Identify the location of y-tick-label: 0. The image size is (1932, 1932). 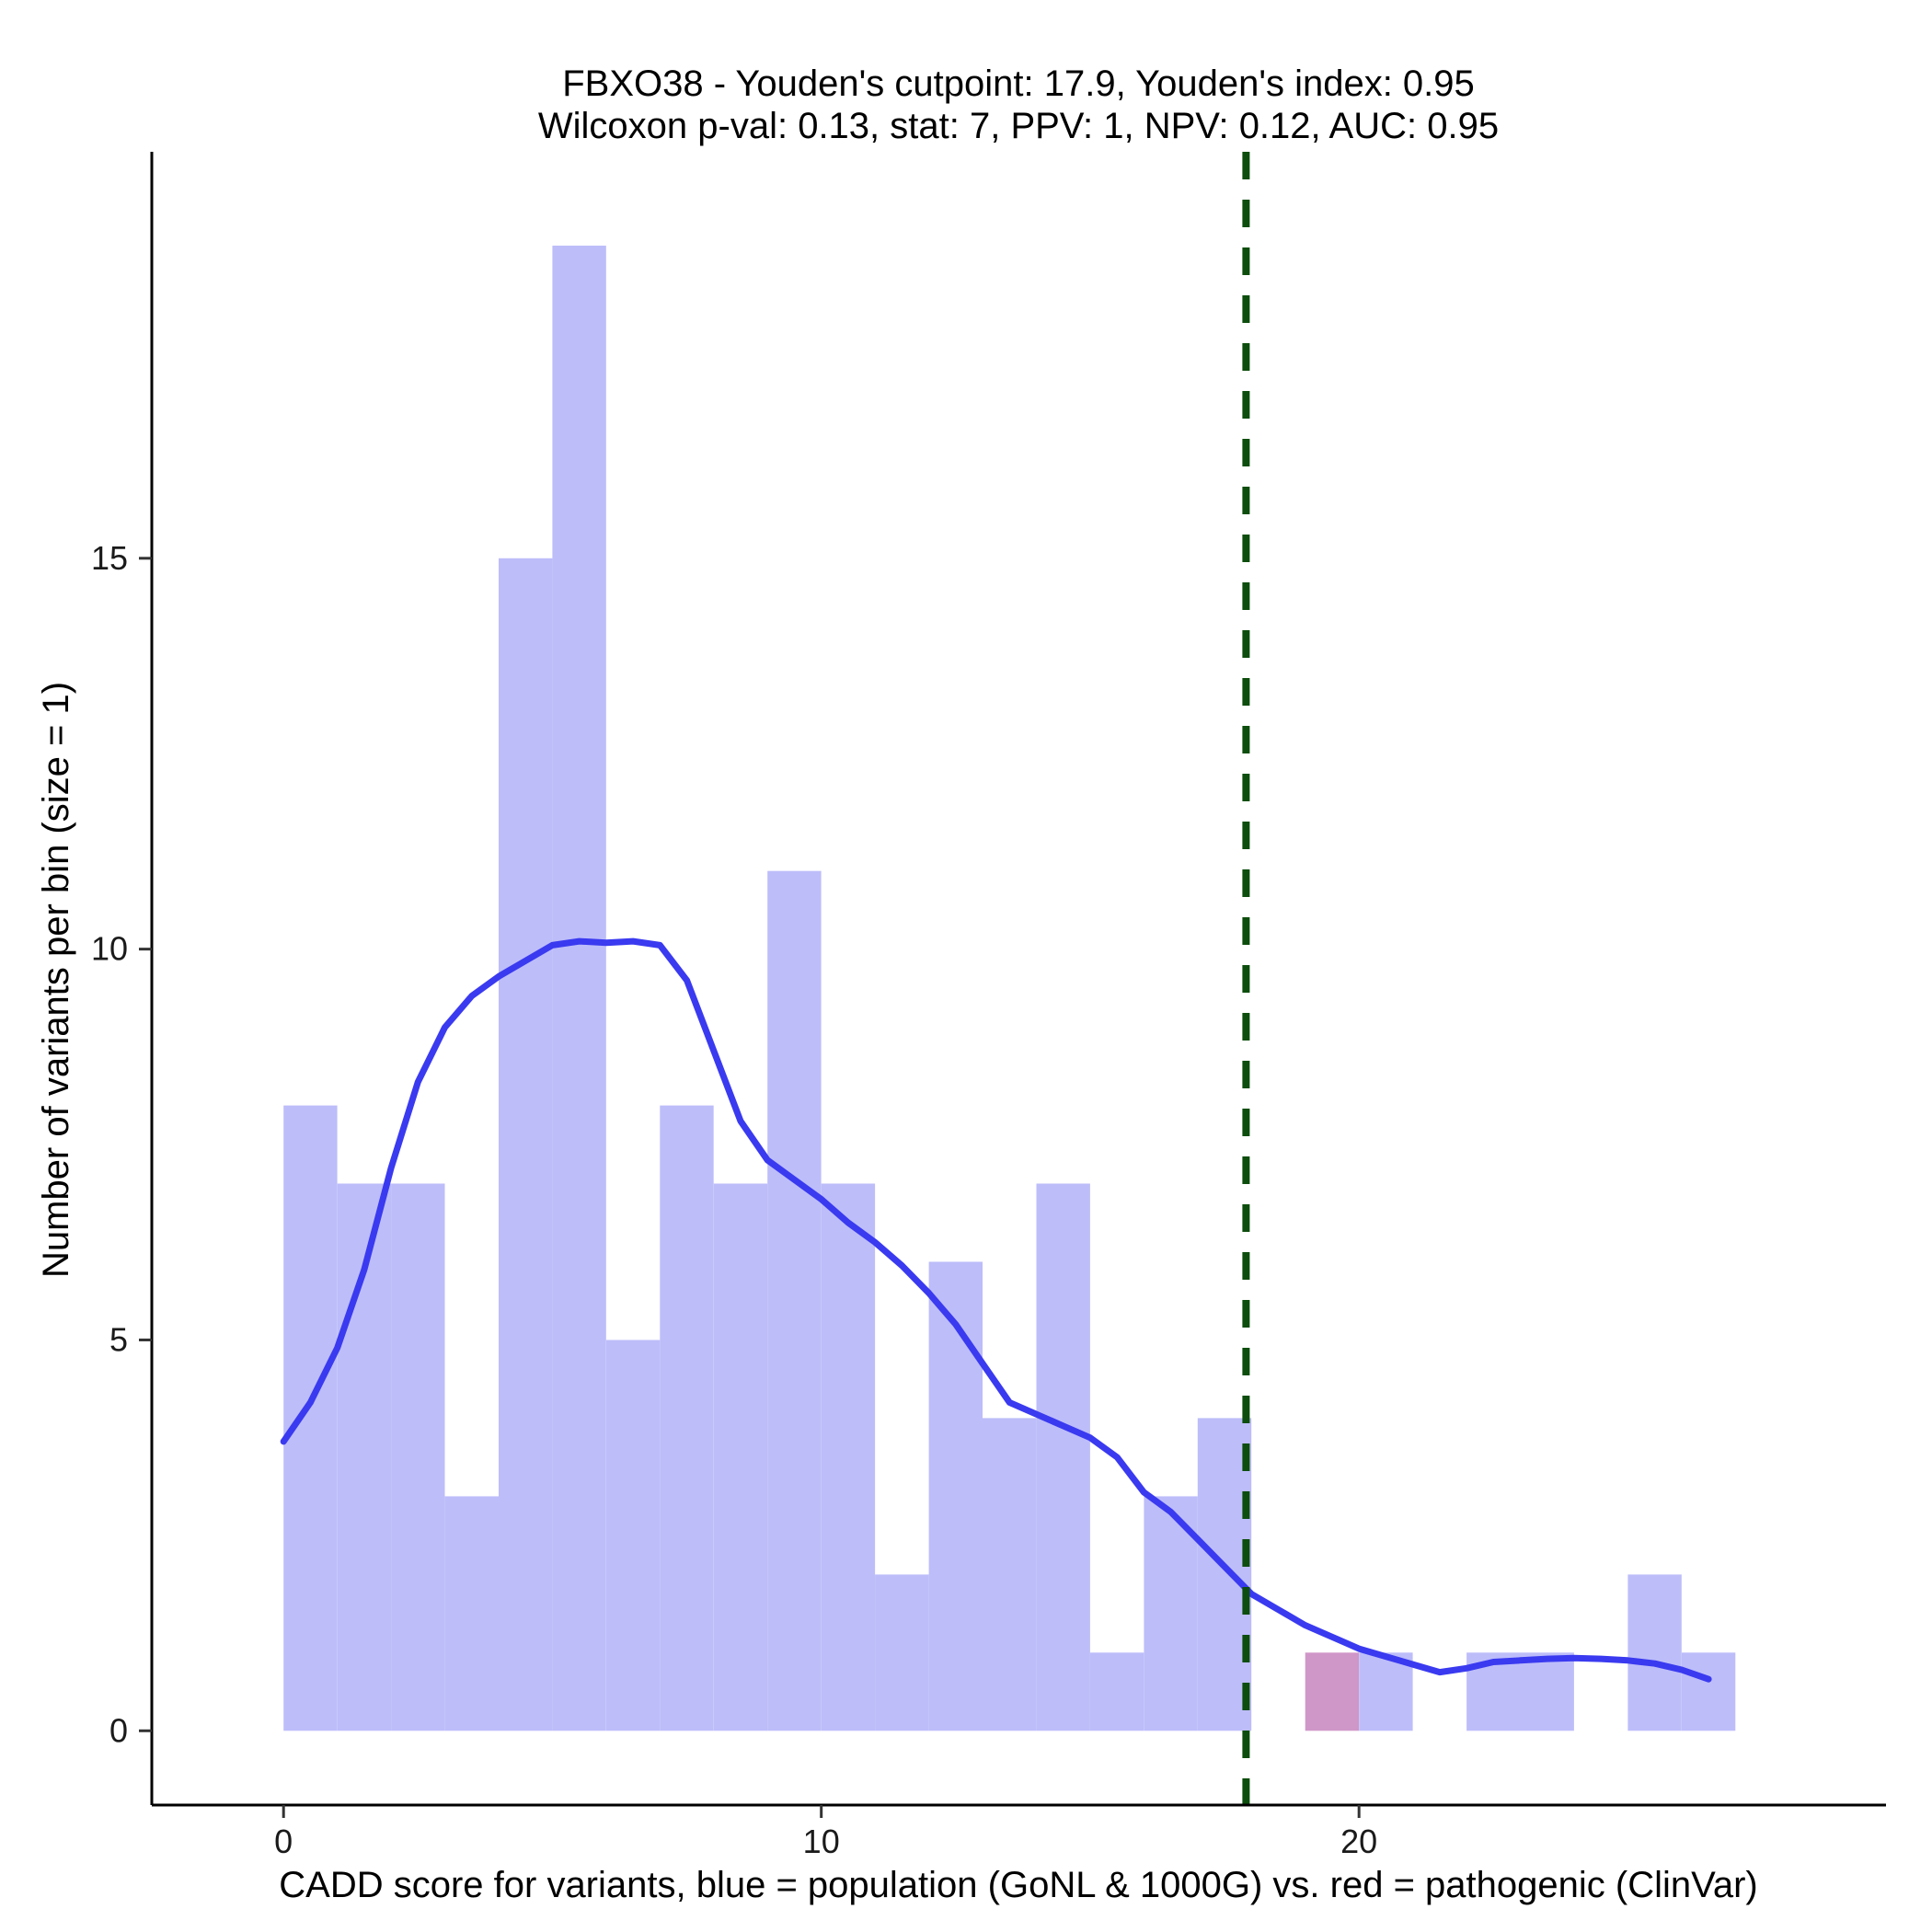
(118, 1730).